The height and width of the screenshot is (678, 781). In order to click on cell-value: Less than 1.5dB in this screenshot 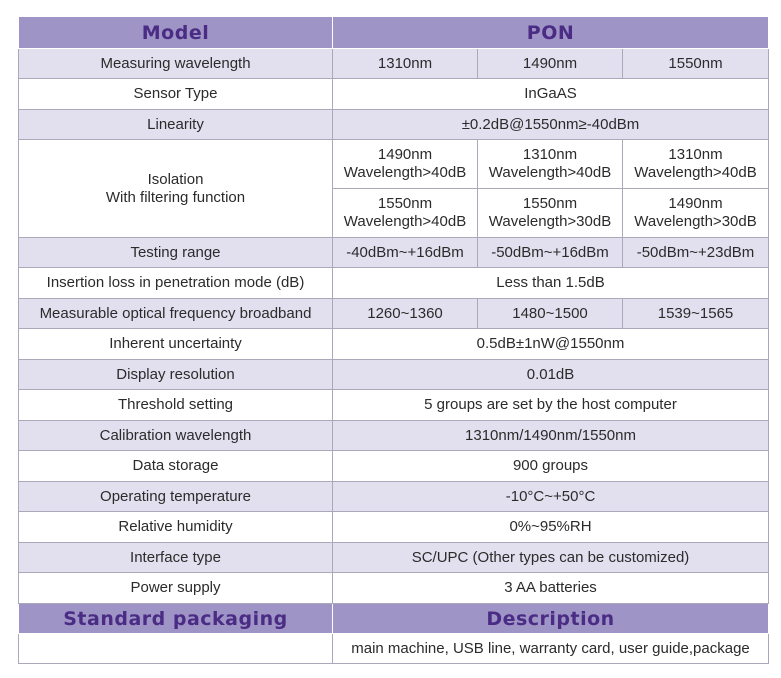, I will do `click(550, 283)`.